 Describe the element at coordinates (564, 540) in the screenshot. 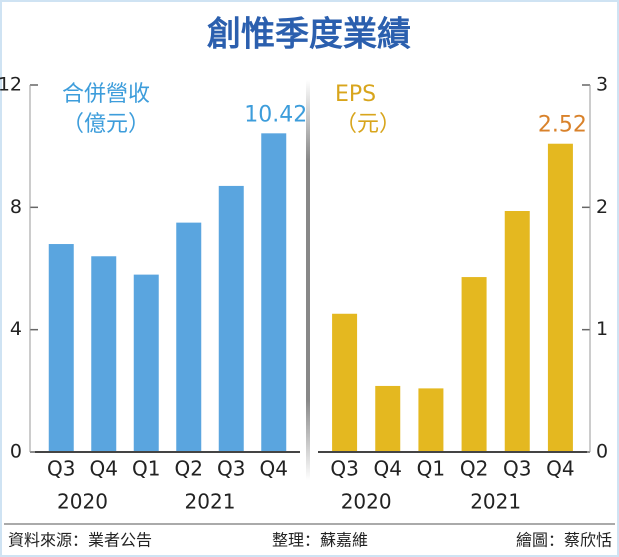

I see `footer-artist: 繪圖：蔡欣恬` at that location.